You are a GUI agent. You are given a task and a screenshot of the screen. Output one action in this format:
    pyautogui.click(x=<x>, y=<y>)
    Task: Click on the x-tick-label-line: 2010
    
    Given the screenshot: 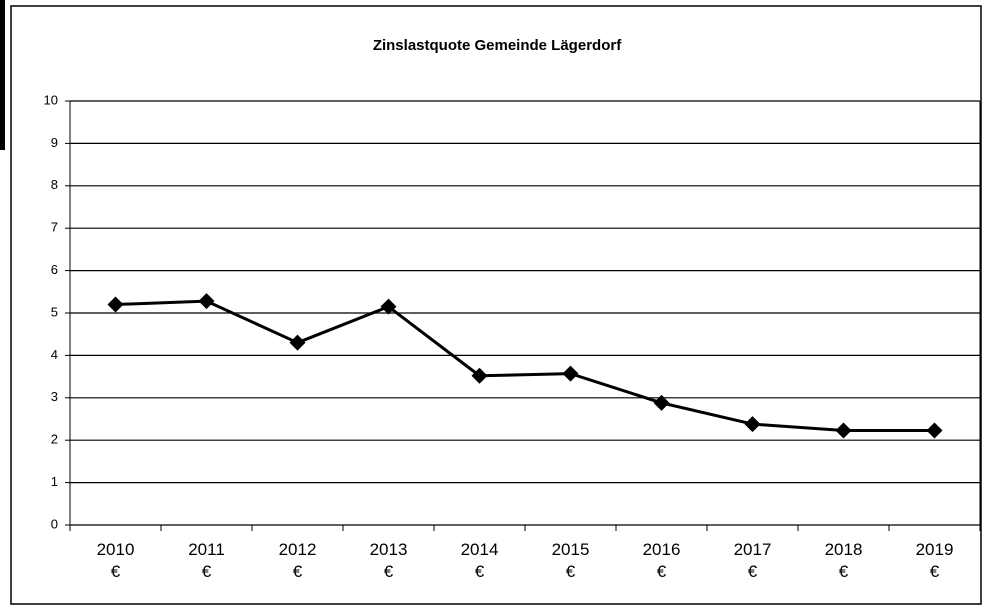 What is the action you would take?
    pyautogui.click(x=116, y=549)
    